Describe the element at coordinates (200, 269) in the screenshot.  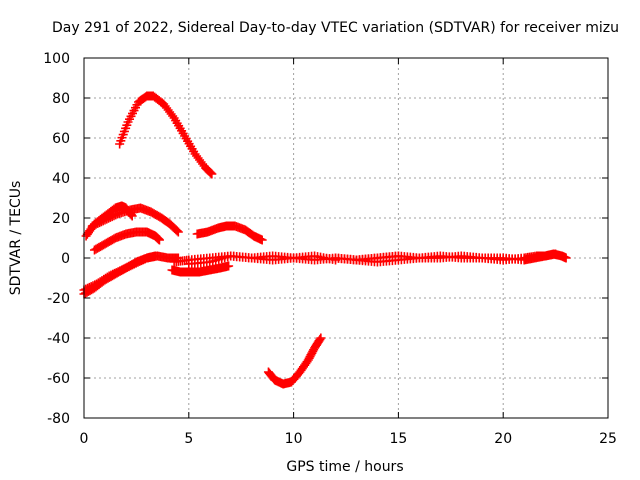
I see `series-dip-short` at that location.